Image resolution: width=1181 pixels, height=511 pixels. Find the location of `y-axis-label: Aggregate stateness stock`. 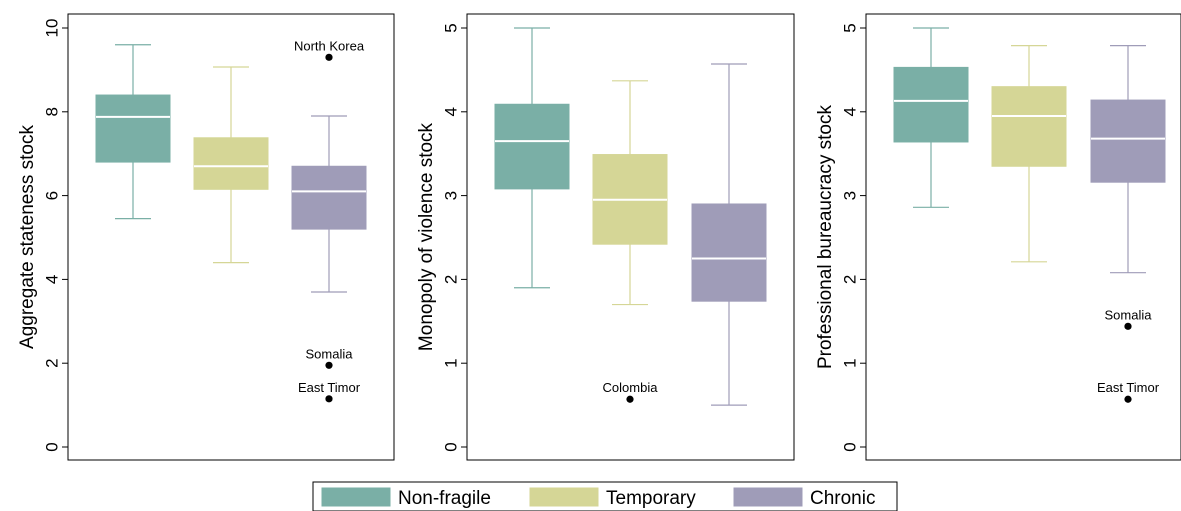

y-axis-label: Aggregate stateness stock is located at coordinates (27, 237).